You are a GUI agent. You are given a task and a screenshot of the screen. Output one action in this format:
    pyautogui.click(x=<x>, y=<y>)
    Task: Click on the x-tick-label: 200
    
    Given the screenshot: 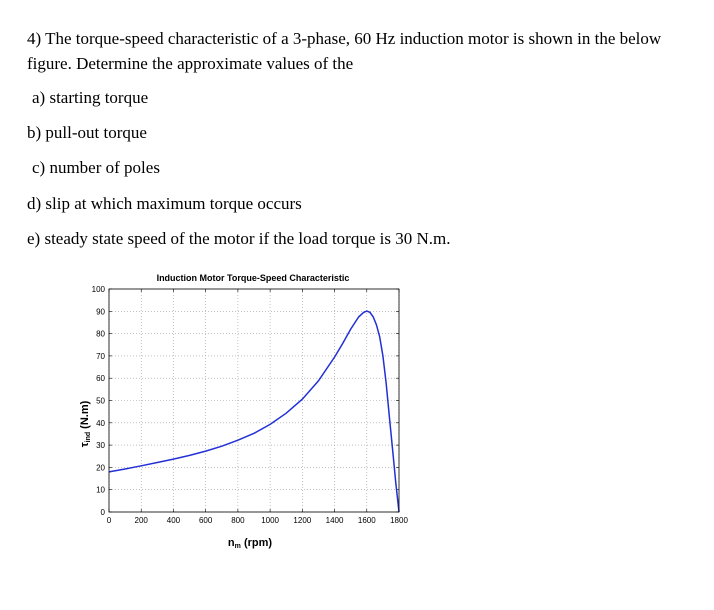 What is the action you would take?
    pyautogui.click(x=142, y=520)
    